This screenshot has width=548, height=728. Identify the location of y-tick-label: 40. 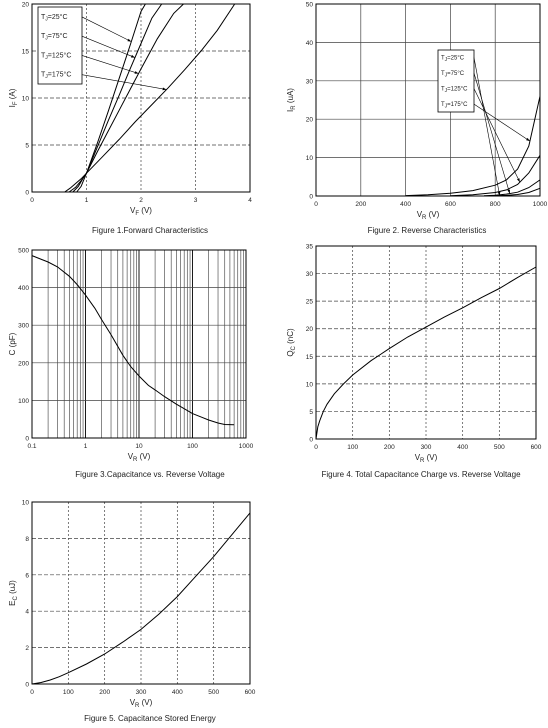
(310, 43).